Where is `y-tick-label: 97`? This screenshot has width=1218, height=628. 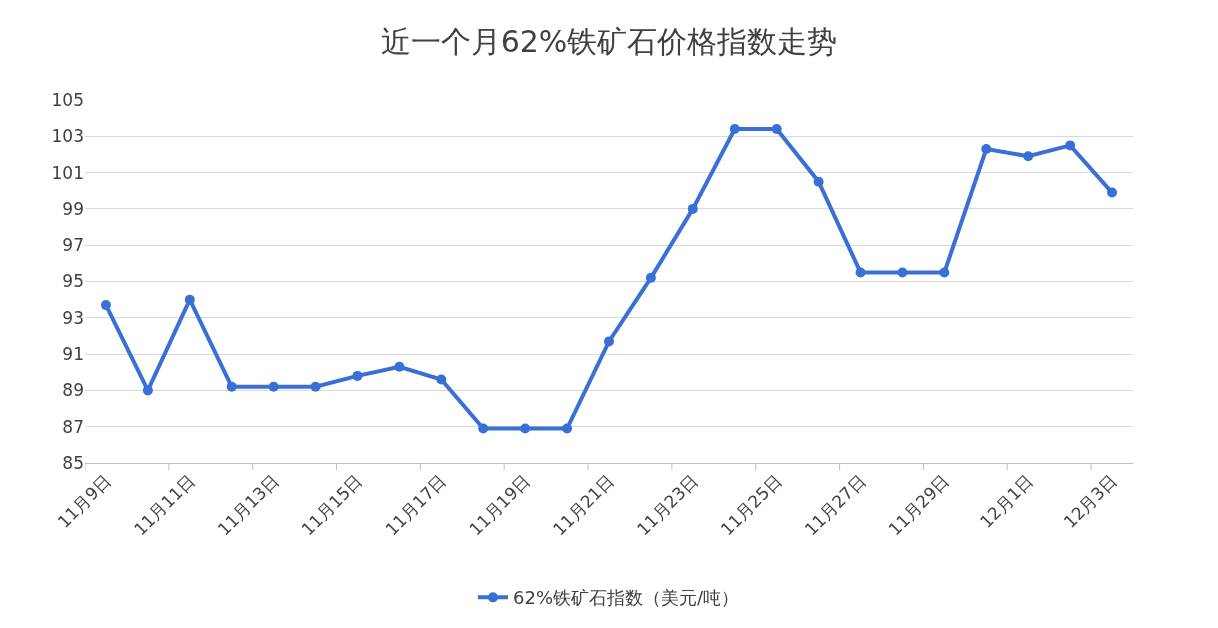 y-tick-label: 97 is located at coordinates (73, 245).